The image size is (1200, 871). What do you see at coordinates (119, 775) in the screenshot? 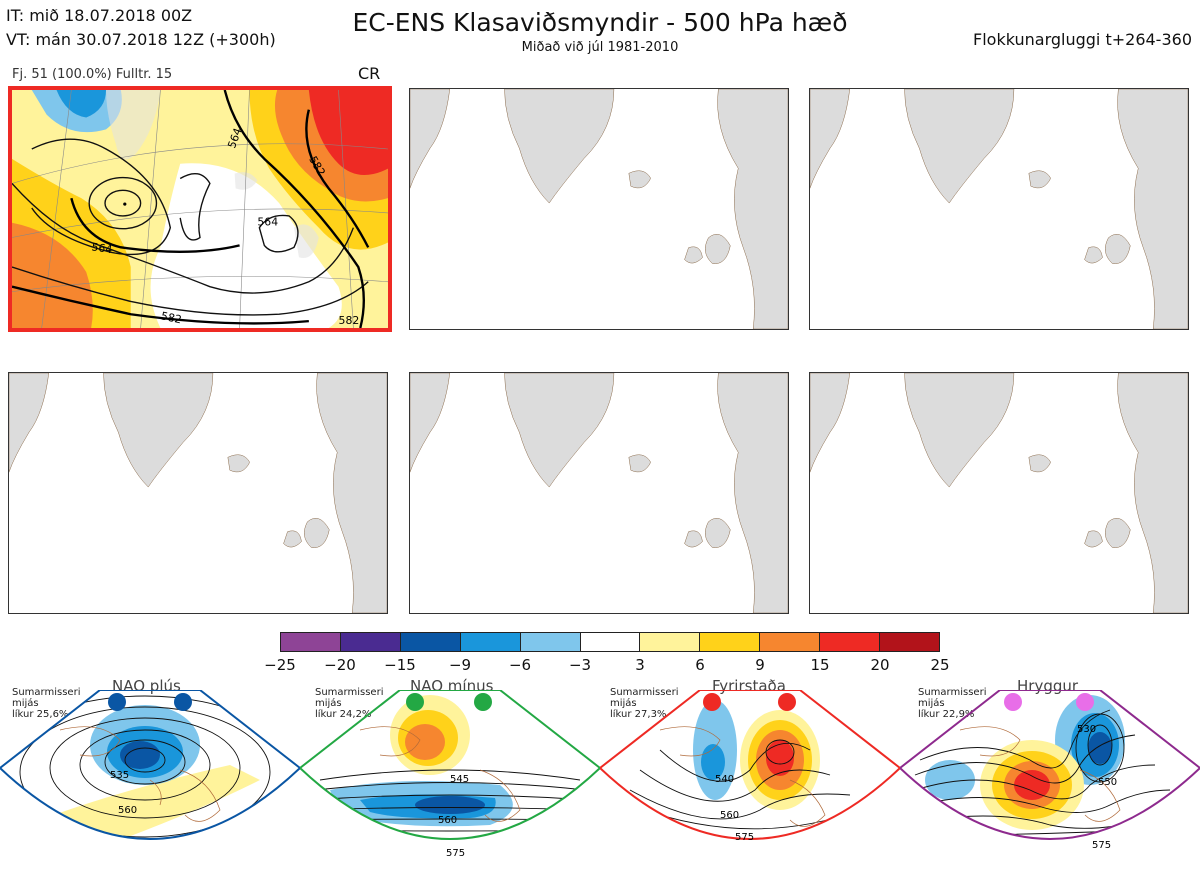
I see `contour-label: 535` at bounding box center [119, 775].